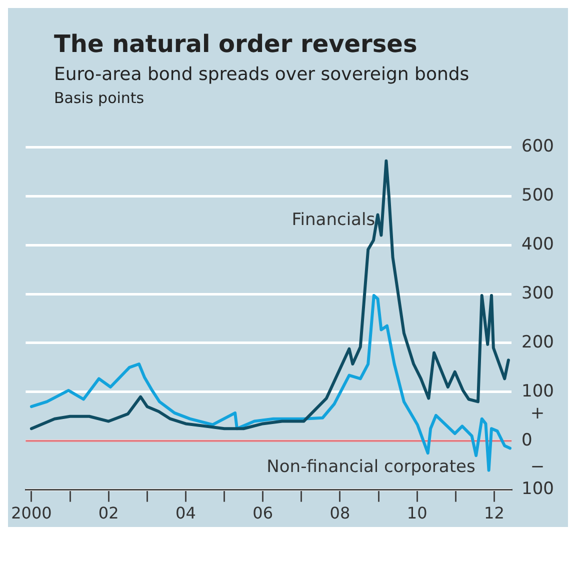 The image size is (576, 562). Describe the element at coordinates (108, 513) in the screenshot. I see `x-tick-label: 02` at that location.